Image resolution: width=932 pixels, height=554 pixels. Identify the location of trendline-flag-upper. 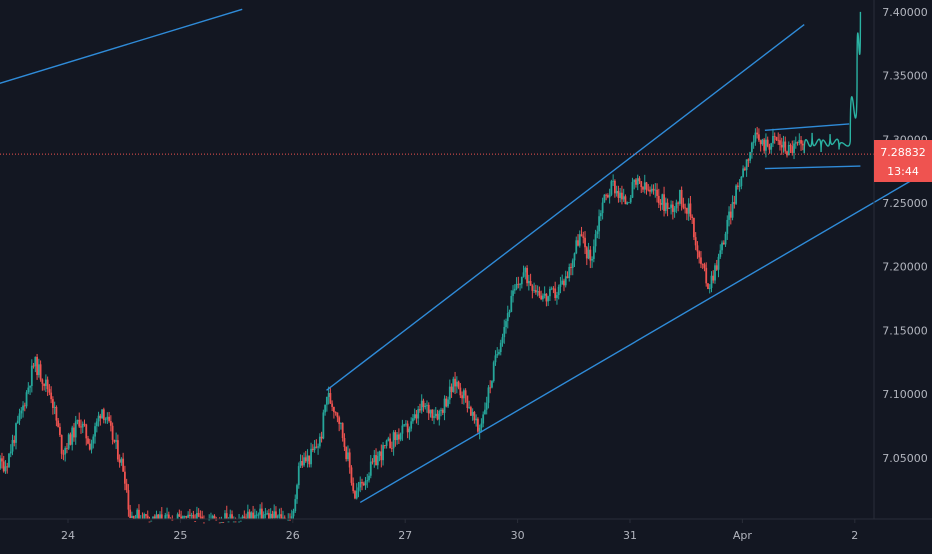
(807, 127).